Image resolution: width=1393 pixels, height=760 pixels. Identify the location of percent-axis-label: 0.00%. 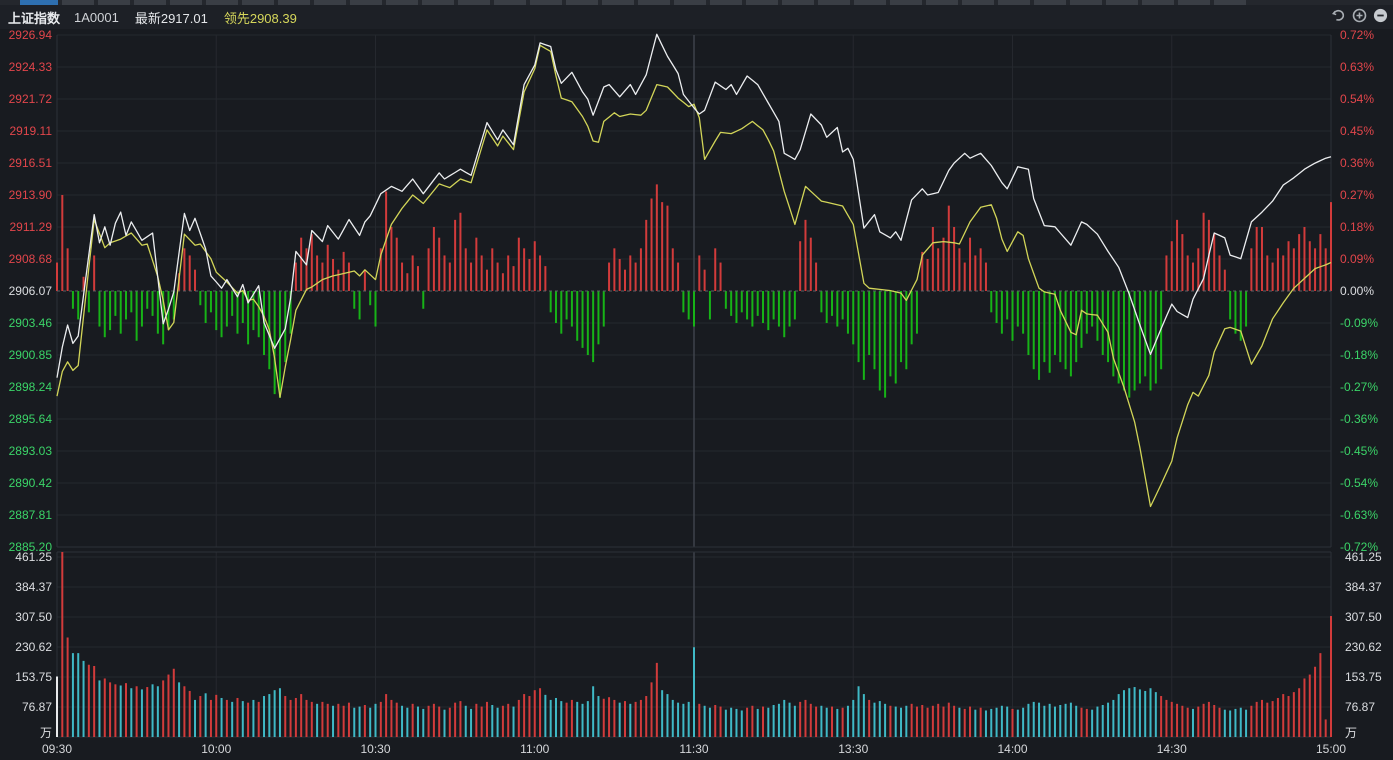
(1357, 291).